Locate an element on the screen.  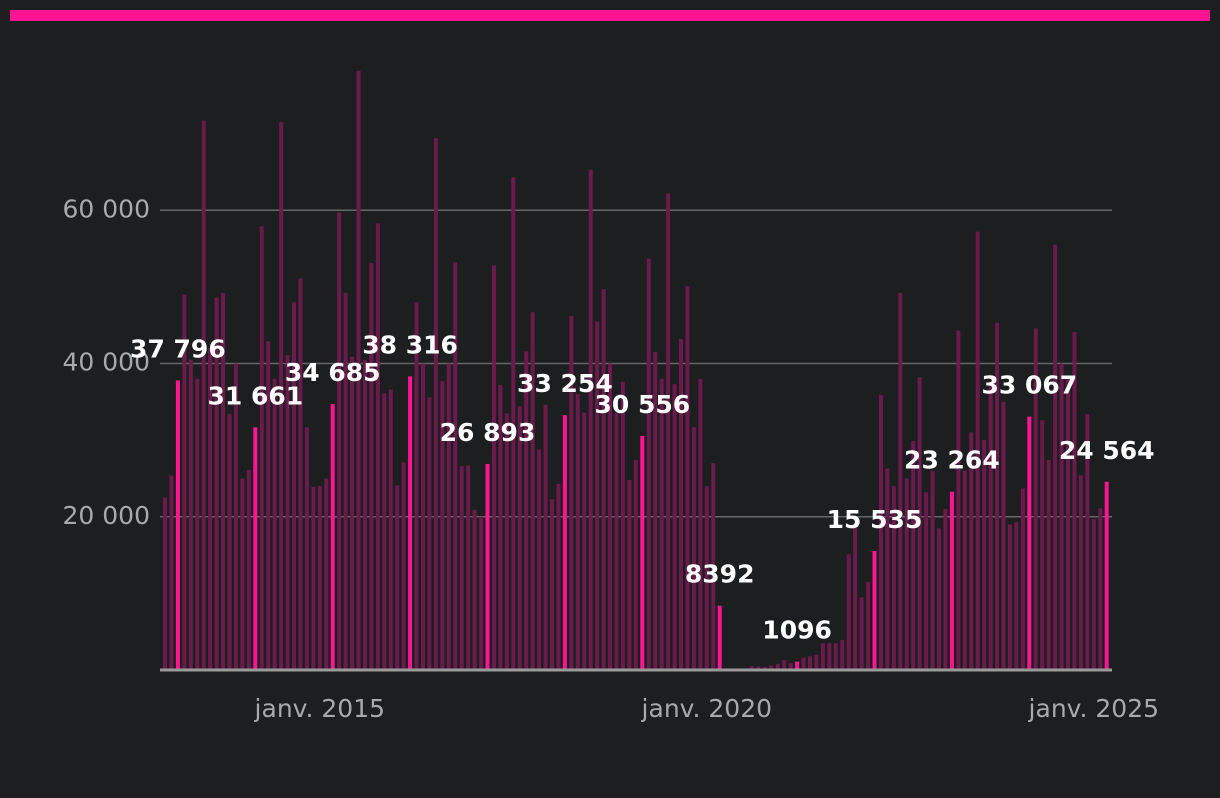
x-tick-label: janv. 2020 is located at coordinates (706, 708).